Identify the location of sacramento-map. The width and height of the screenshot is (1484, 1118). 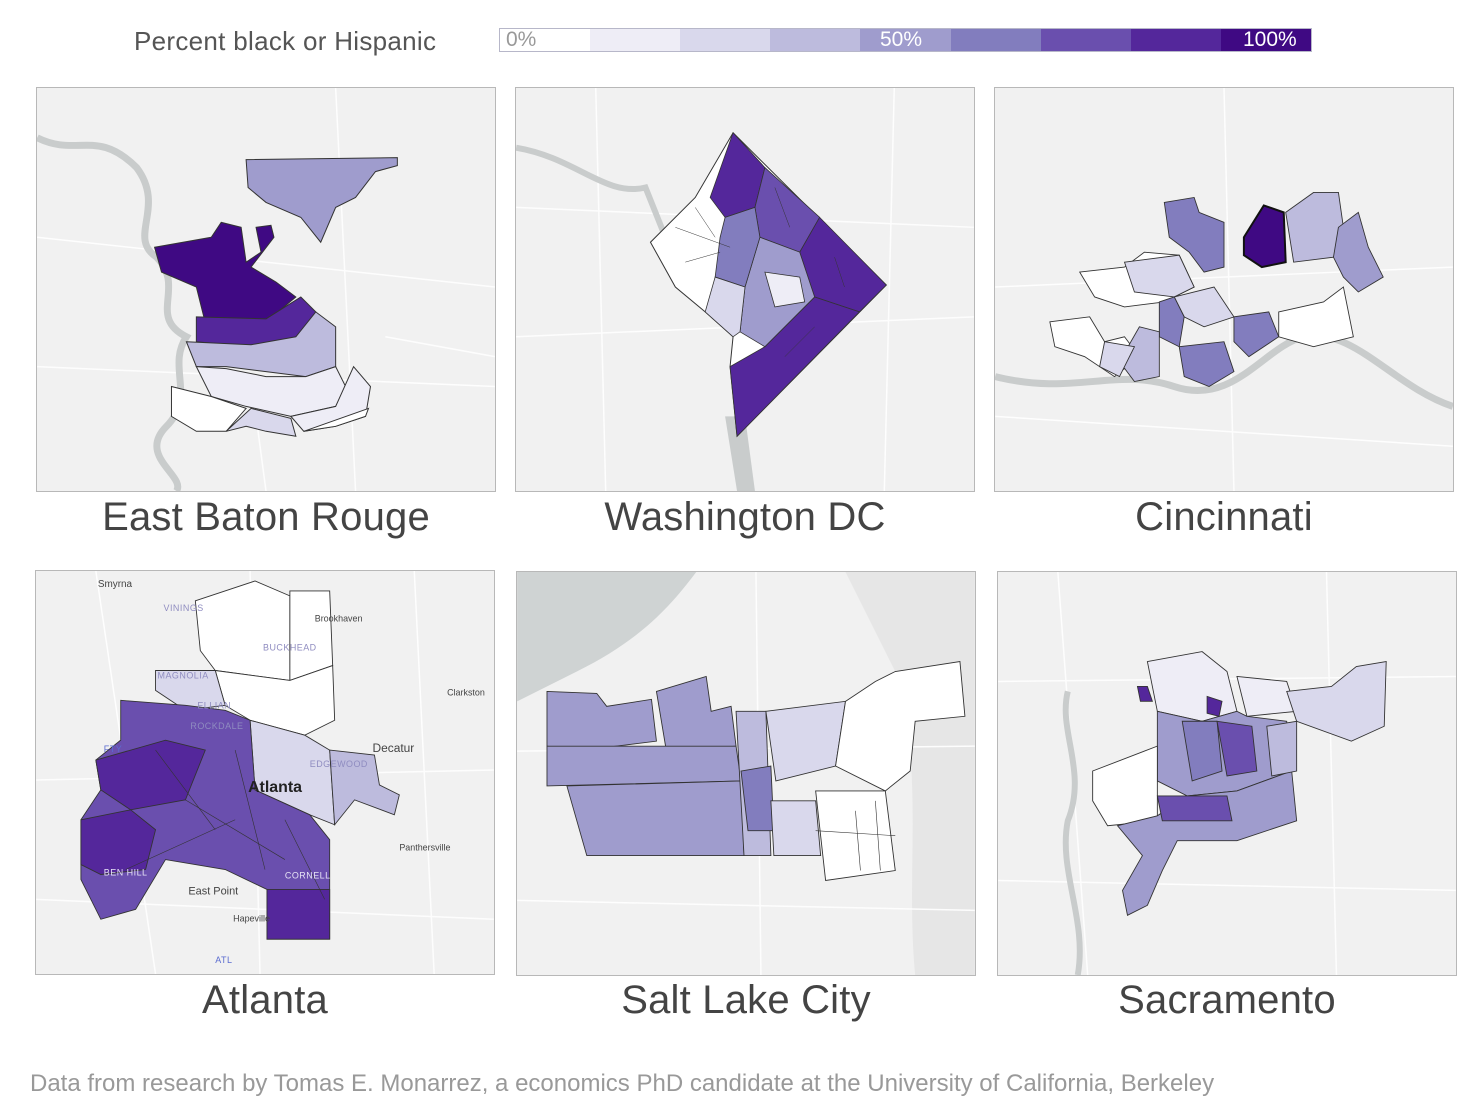
(1227, 773).